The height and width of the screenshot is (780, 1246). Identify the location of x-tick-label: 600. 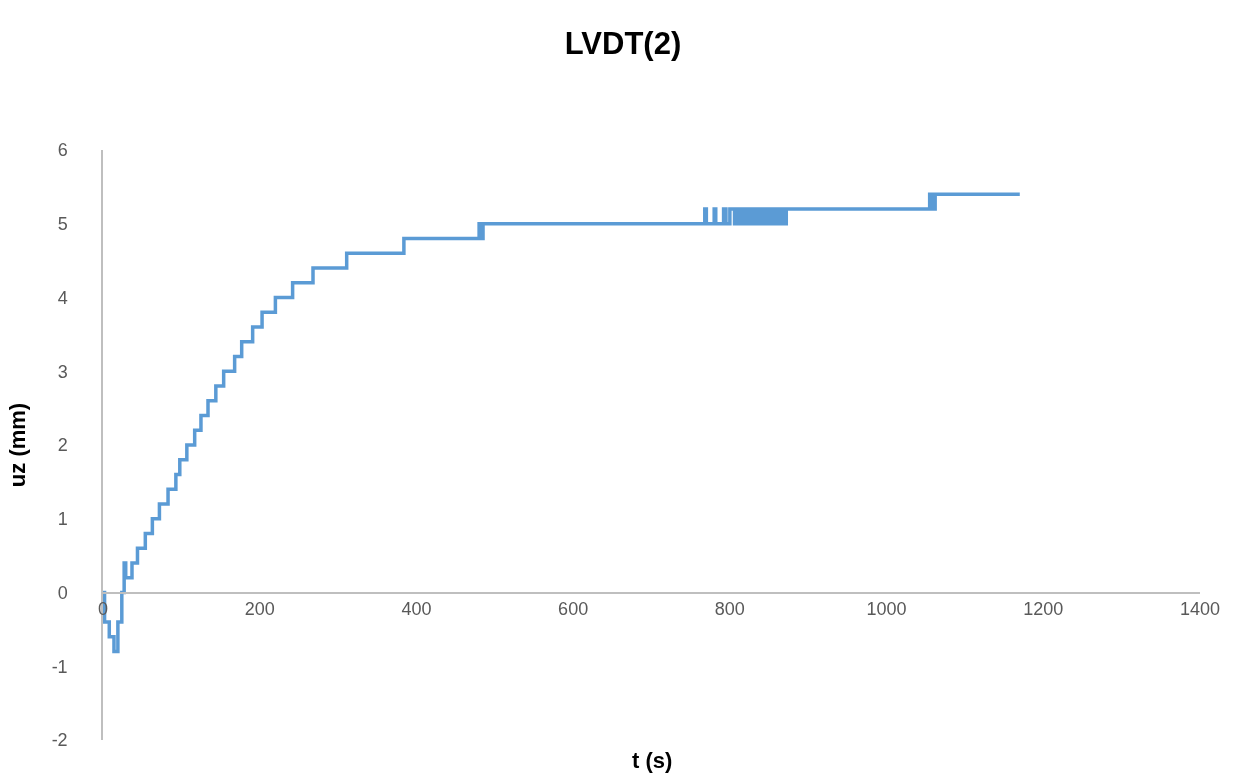
(573, 608).